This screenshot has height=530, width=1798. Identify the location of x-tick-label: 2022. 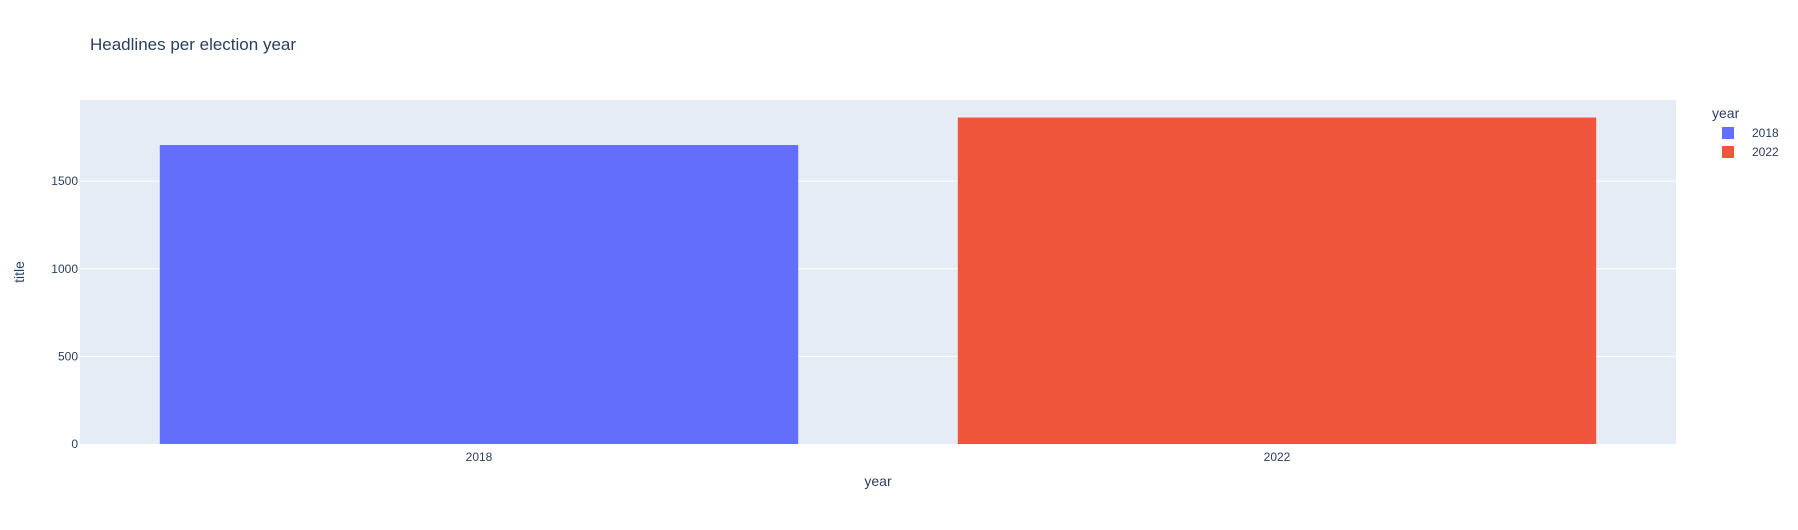
(1277, 457).